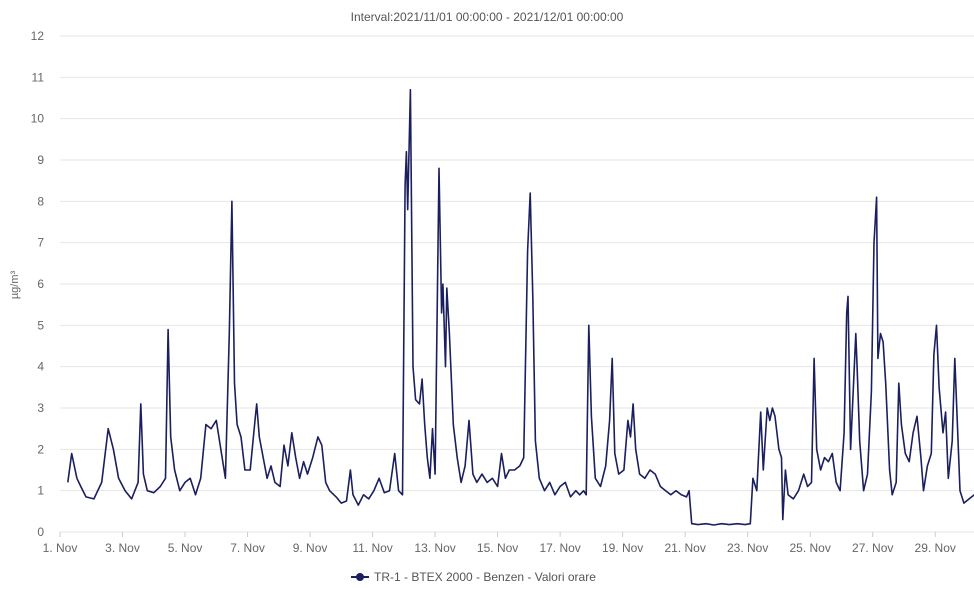 The width and height of the screenshot is (974, 589). I want to click on x-tick-label: 11. Nov, so click(372, 548).